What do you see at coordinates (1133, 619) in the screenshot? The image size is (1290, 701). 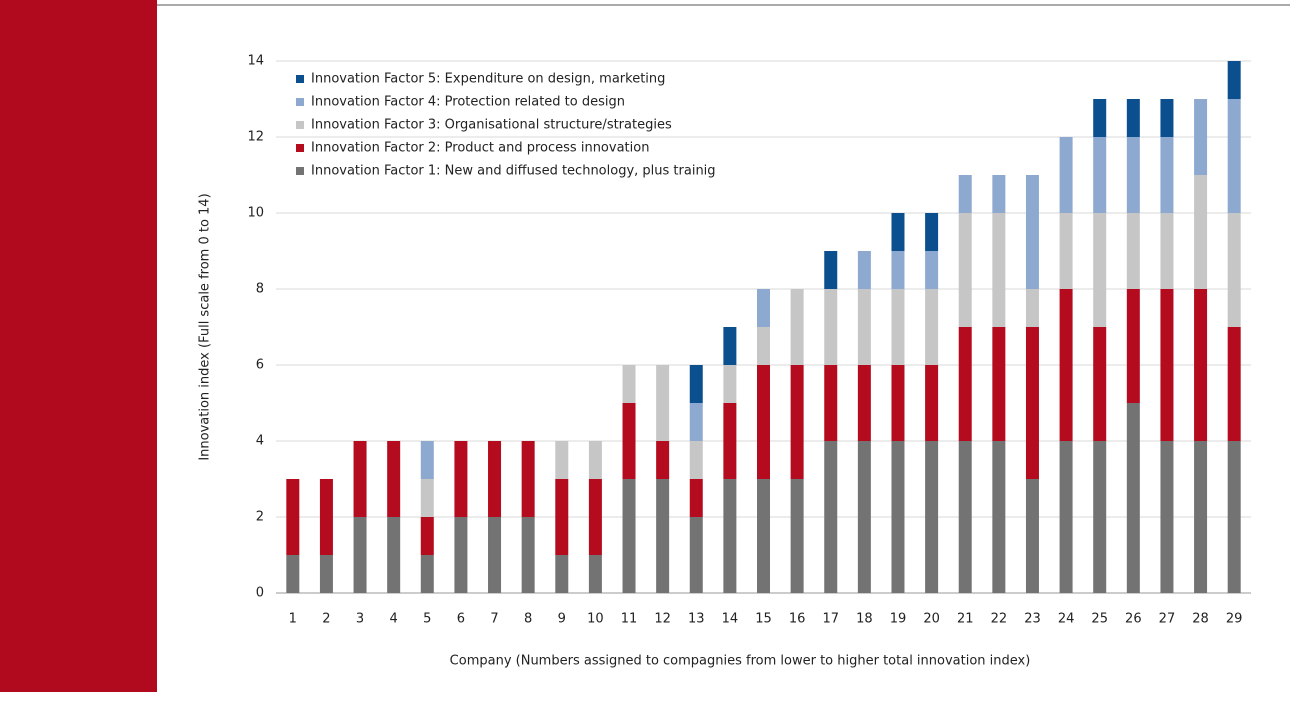 I see `x-tick-label: 26` at bounding box center [1133, 619].